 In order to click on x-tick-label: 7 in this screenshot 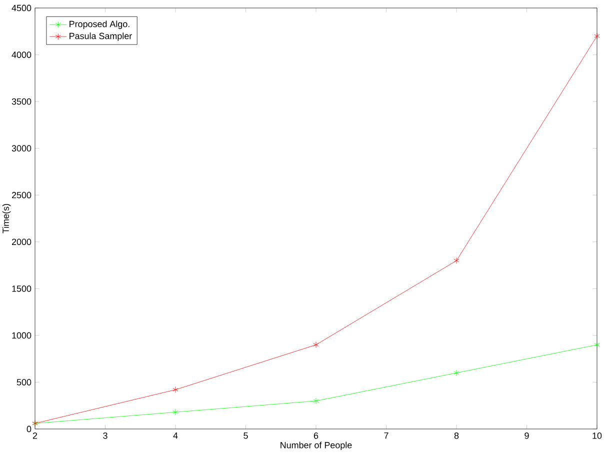, I will do `click(386, 435)`.